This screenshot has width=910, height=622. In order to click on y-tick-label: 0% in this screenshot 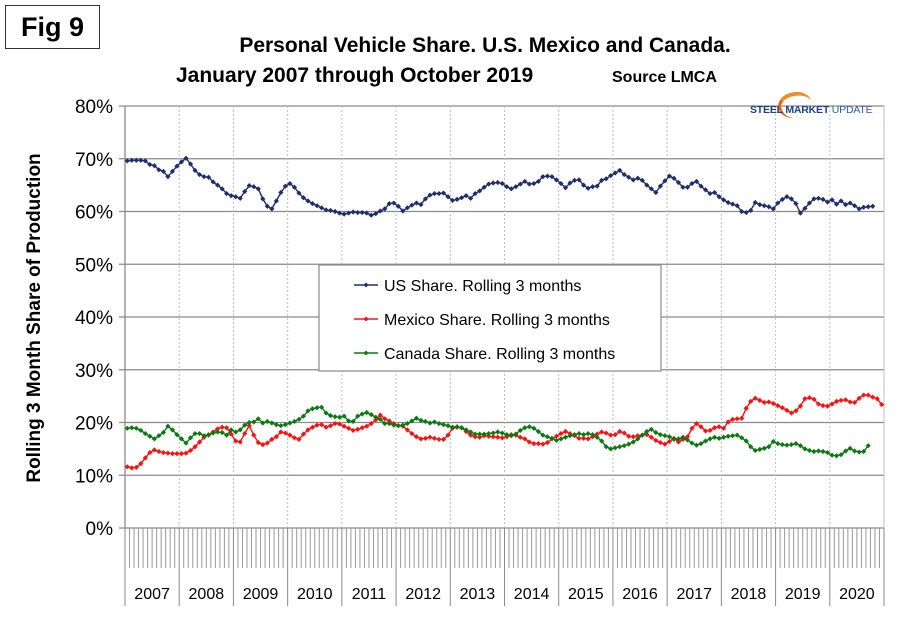, I will do `click(100, 529)`.